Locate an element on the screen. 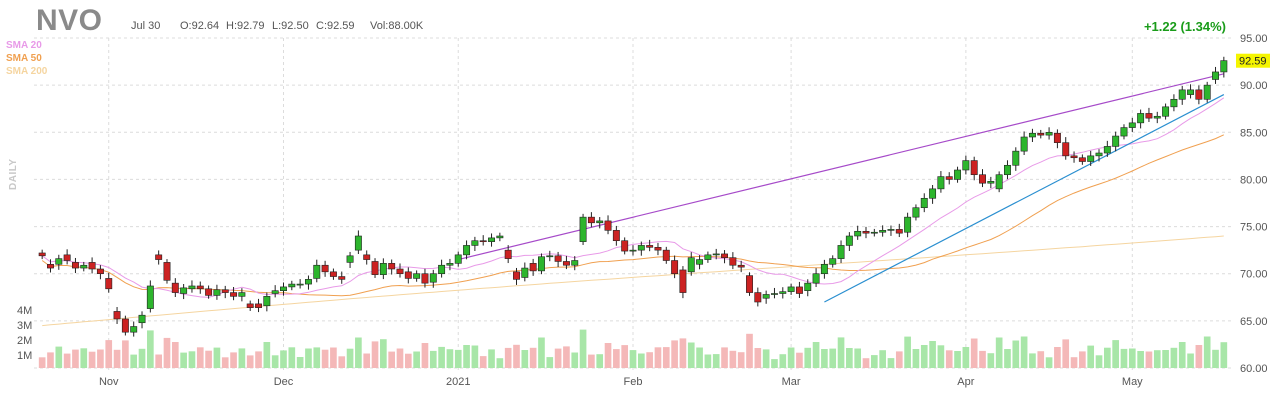 The width and height of the screenshot is (1280, 400). last-price-label: 92.59 is located at coordinates (1253, 62).